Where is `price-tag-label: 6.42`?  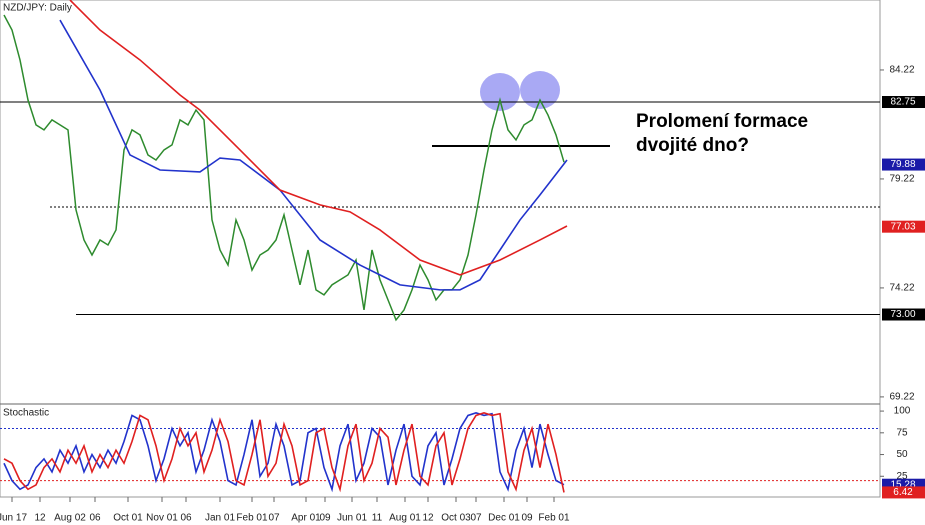 price-tag-label: 6.42 is located at coordinates (903, 492).